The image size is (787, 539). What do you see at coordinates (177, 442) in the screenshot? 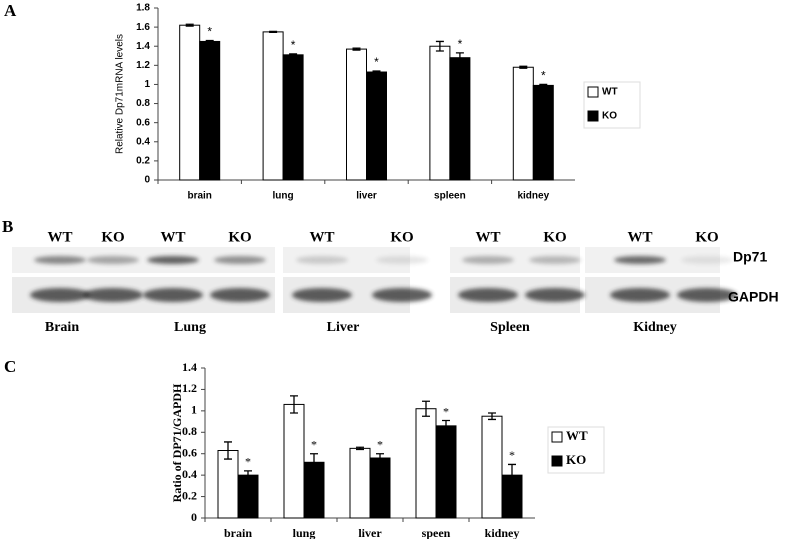
I see `y-axis-label: Ratio of DP71/GAPDH` at bounding box center [177, 442].